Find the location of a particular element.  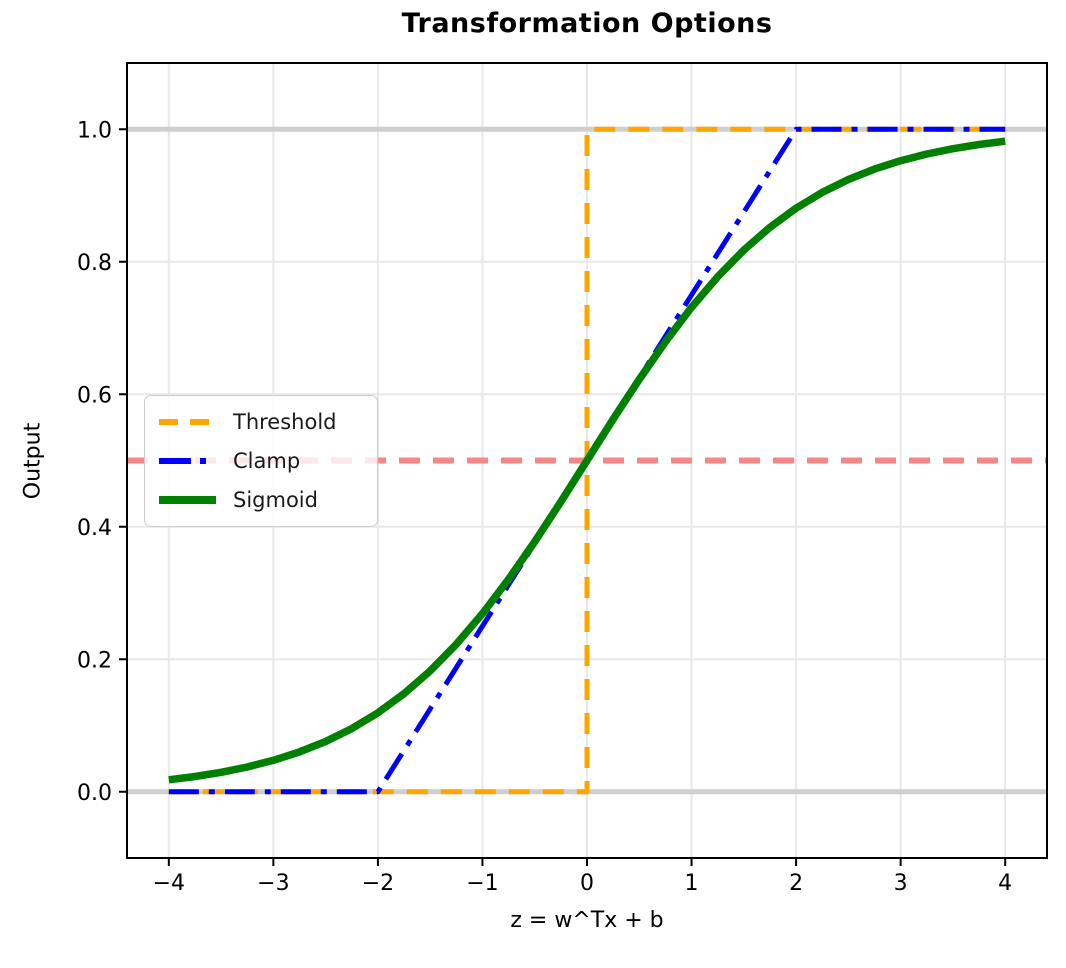

x-tick-label: 1 is located at coordinates (692, 883).